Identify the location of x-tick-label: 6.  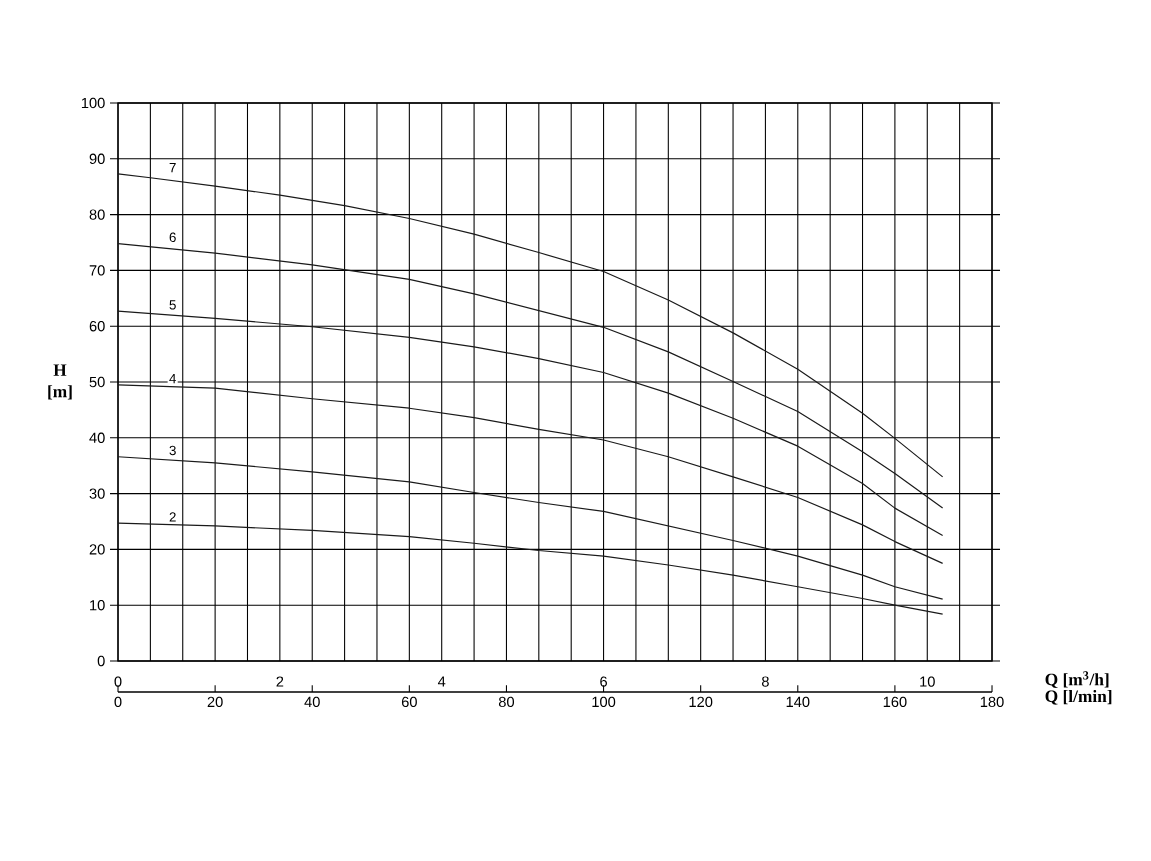
(603, 681).